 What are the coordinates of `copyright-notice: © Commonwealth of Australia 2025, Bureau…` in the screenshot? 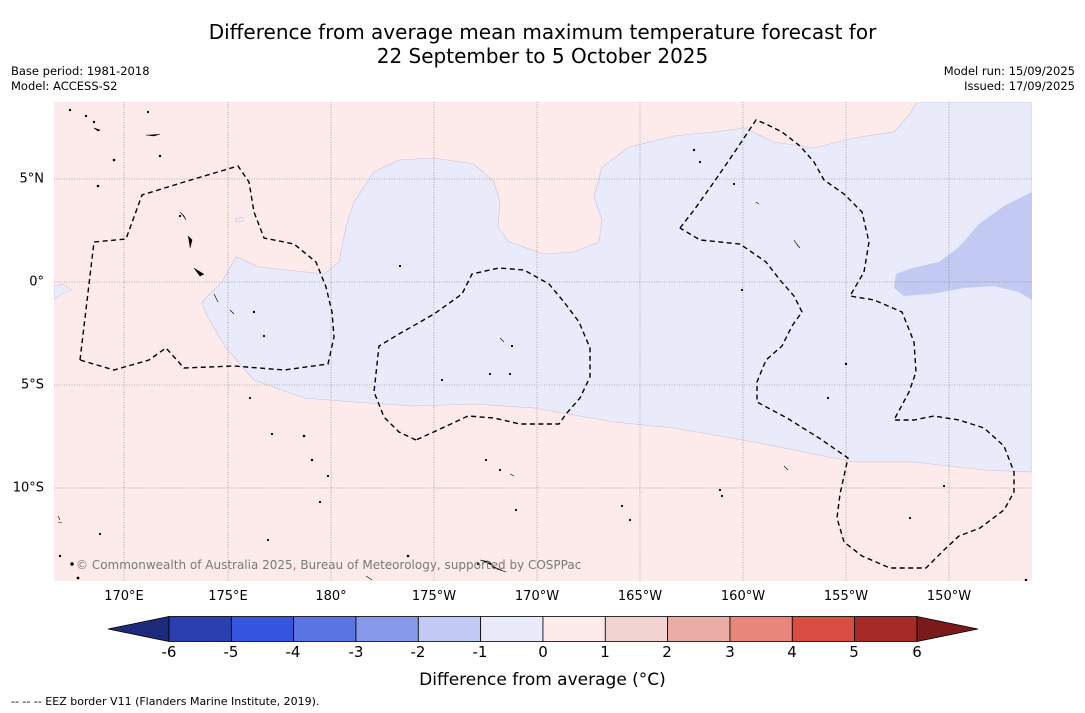 It's located at (329, 565).